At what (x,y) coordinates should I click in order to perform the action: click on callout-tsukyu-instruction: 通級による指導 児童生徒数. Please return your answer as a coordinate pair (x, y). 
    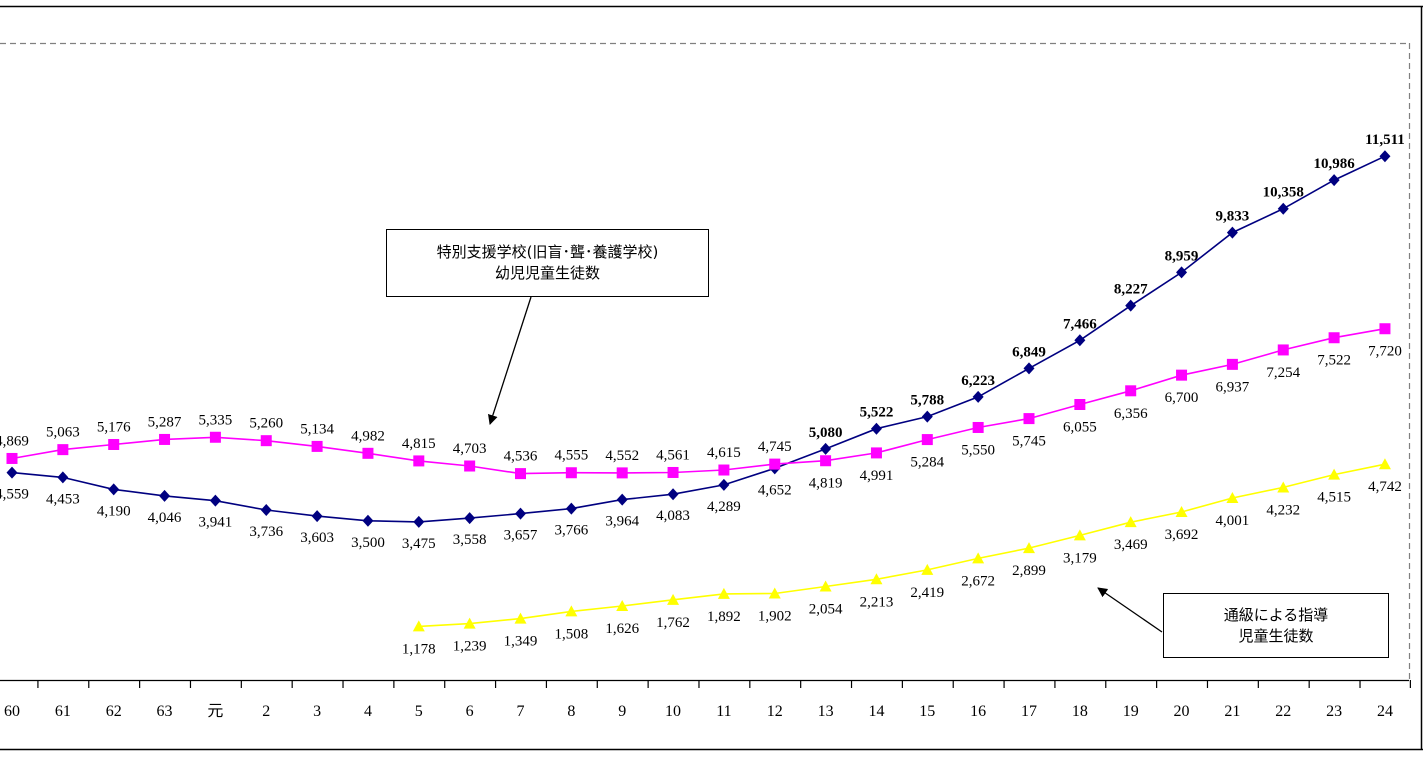
    Looking at the image, I should click on (1276, 625).